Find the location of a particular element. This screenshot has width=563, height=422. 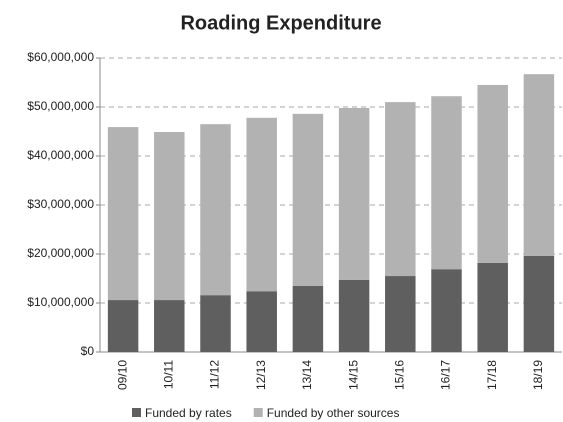

x-tick-label: 16/17 is located at coordinates (446, 375).